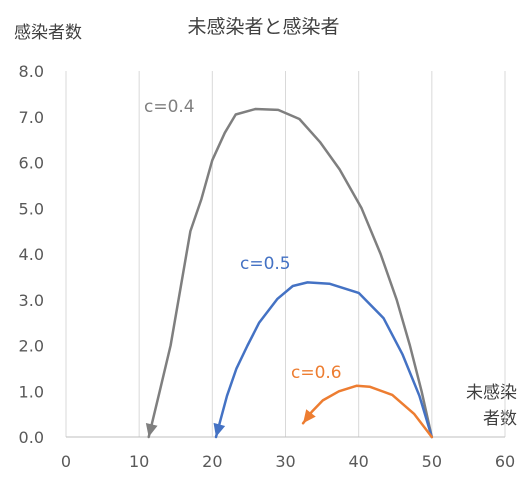 The image size is (527, 477). Describe the element at coordinates (31, 71) in the screenshot. I see `y-tick-label: 8.0` at that location.